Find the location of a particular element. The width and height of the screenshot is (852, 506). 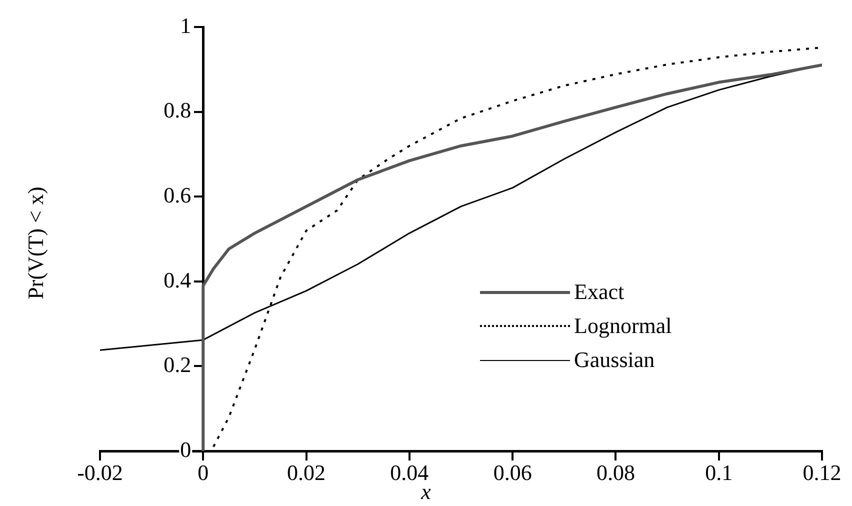

y-tick-label: 1 is located at coordinates (186, 25).